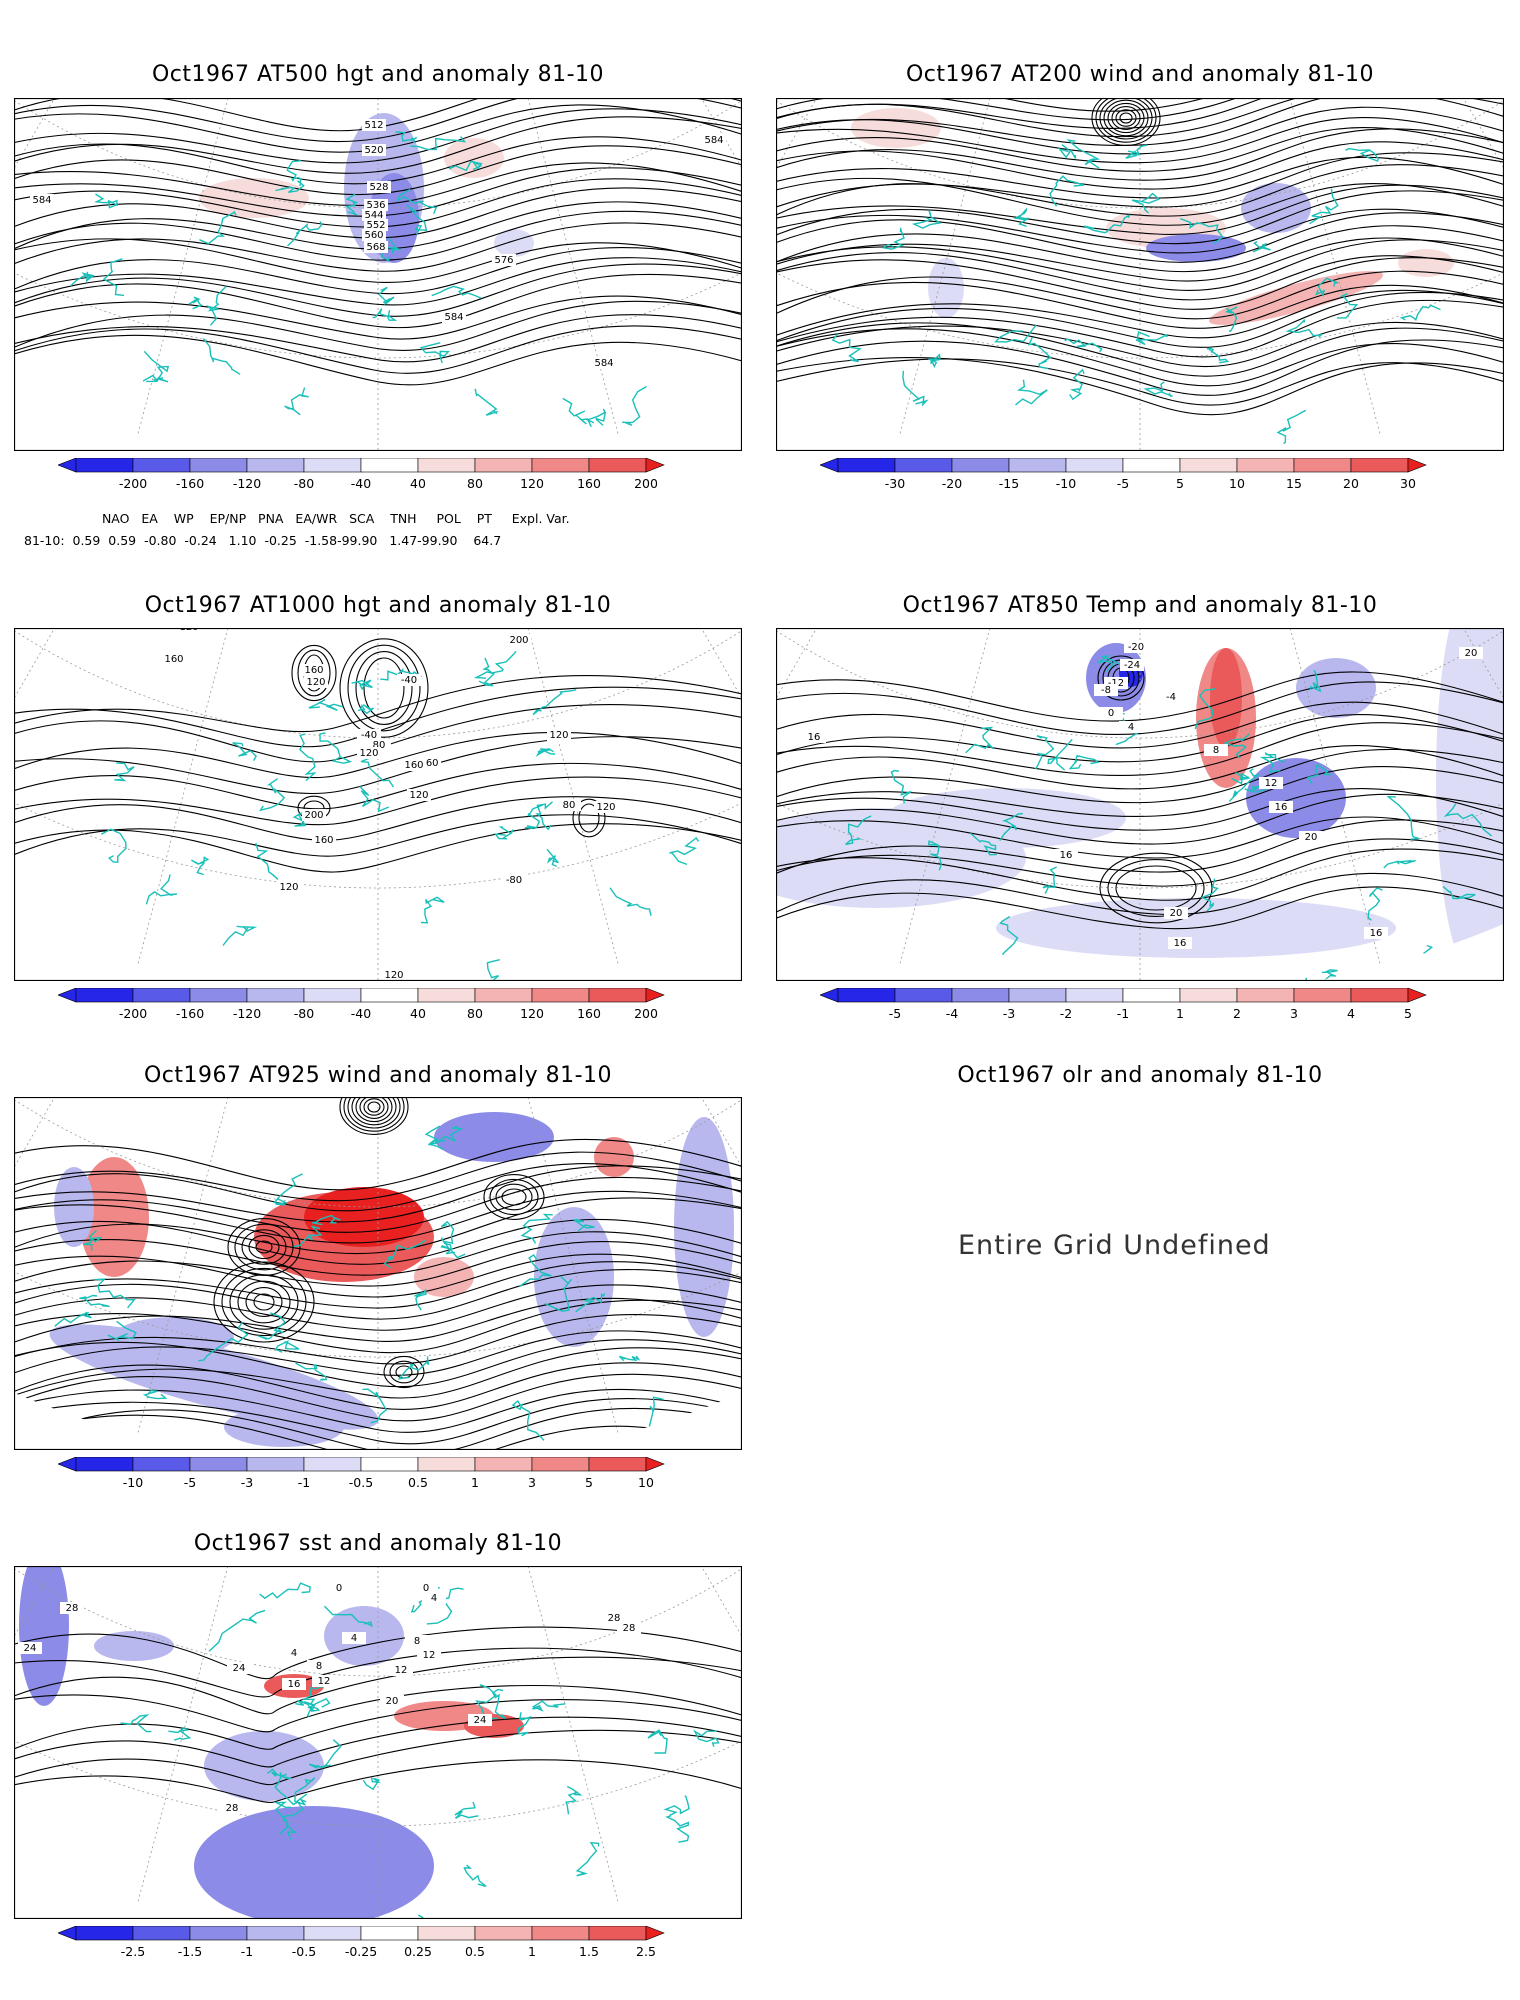 This screenshot has height=2000, width=1520. I want to click on colorbar-tick-label: -20, so click(952, 483).